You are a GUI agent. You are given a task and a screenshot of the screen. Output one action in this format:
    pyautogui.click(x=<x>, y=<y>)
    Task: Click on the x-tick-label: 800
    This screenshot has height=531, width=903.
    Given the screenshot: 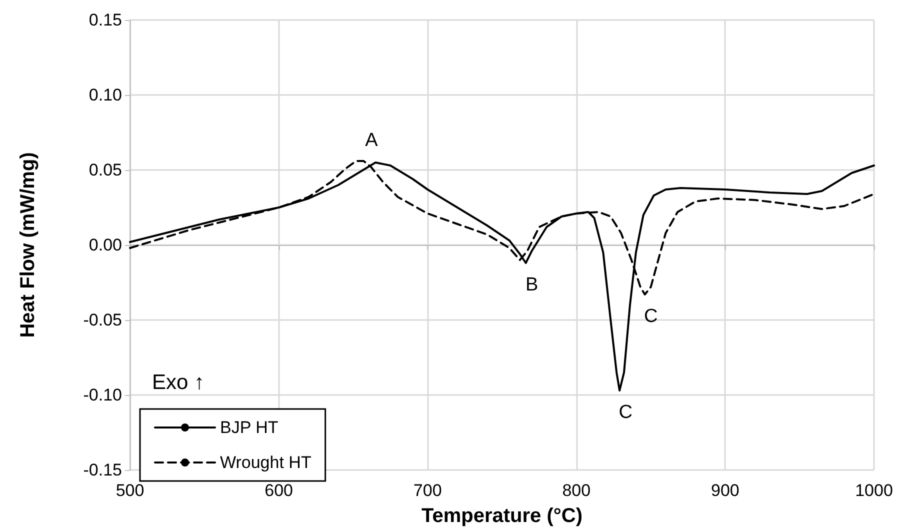 What is the action you would take?
    pyautogui.click(x=576, y=490)
    